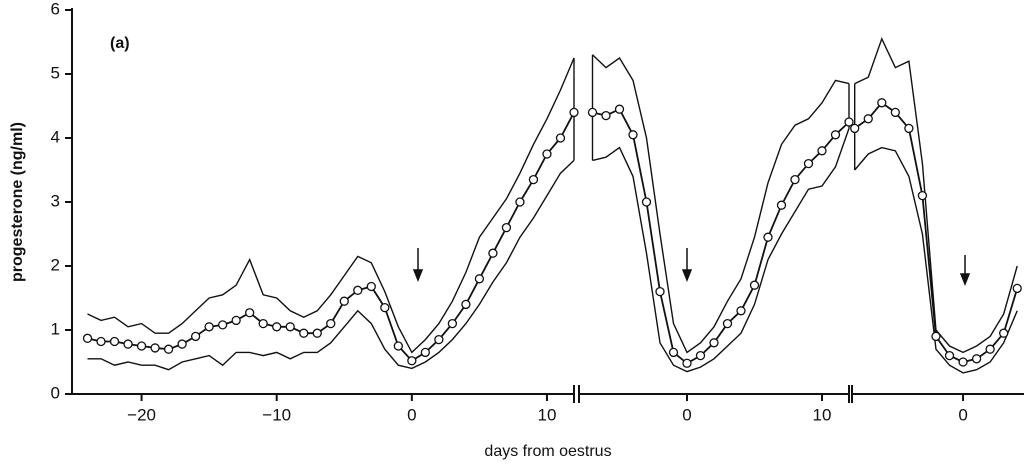  Describe the element at coordinates (55, 9) in the screenshot. I see `y-tick-label: 6` at that location.